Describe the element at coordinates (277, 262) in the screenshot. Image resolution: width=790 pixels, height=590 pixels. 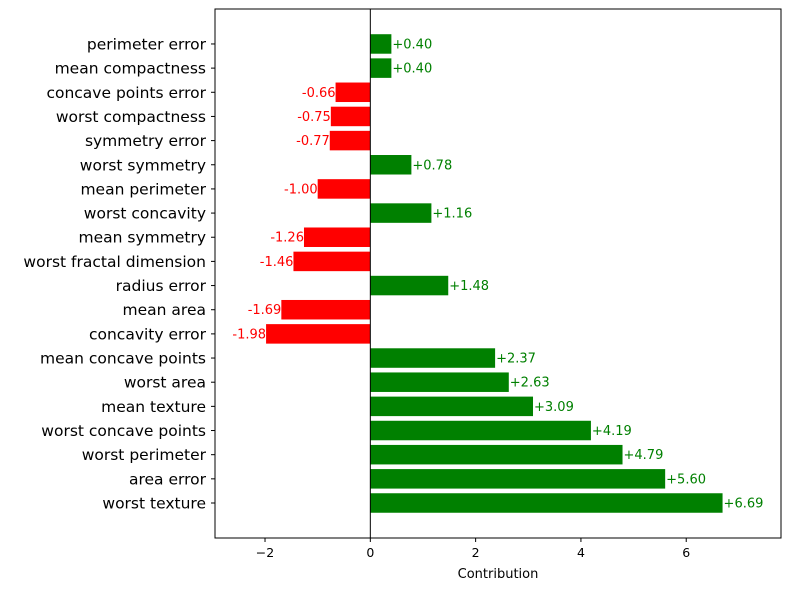
I see `data-label: -1.46` at that location.